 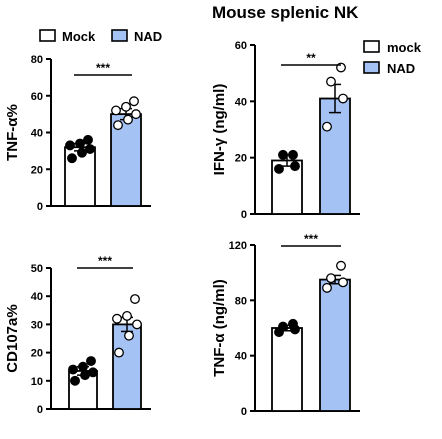 I want to click on legend-swatch-nad, so click(x=119, y=35).